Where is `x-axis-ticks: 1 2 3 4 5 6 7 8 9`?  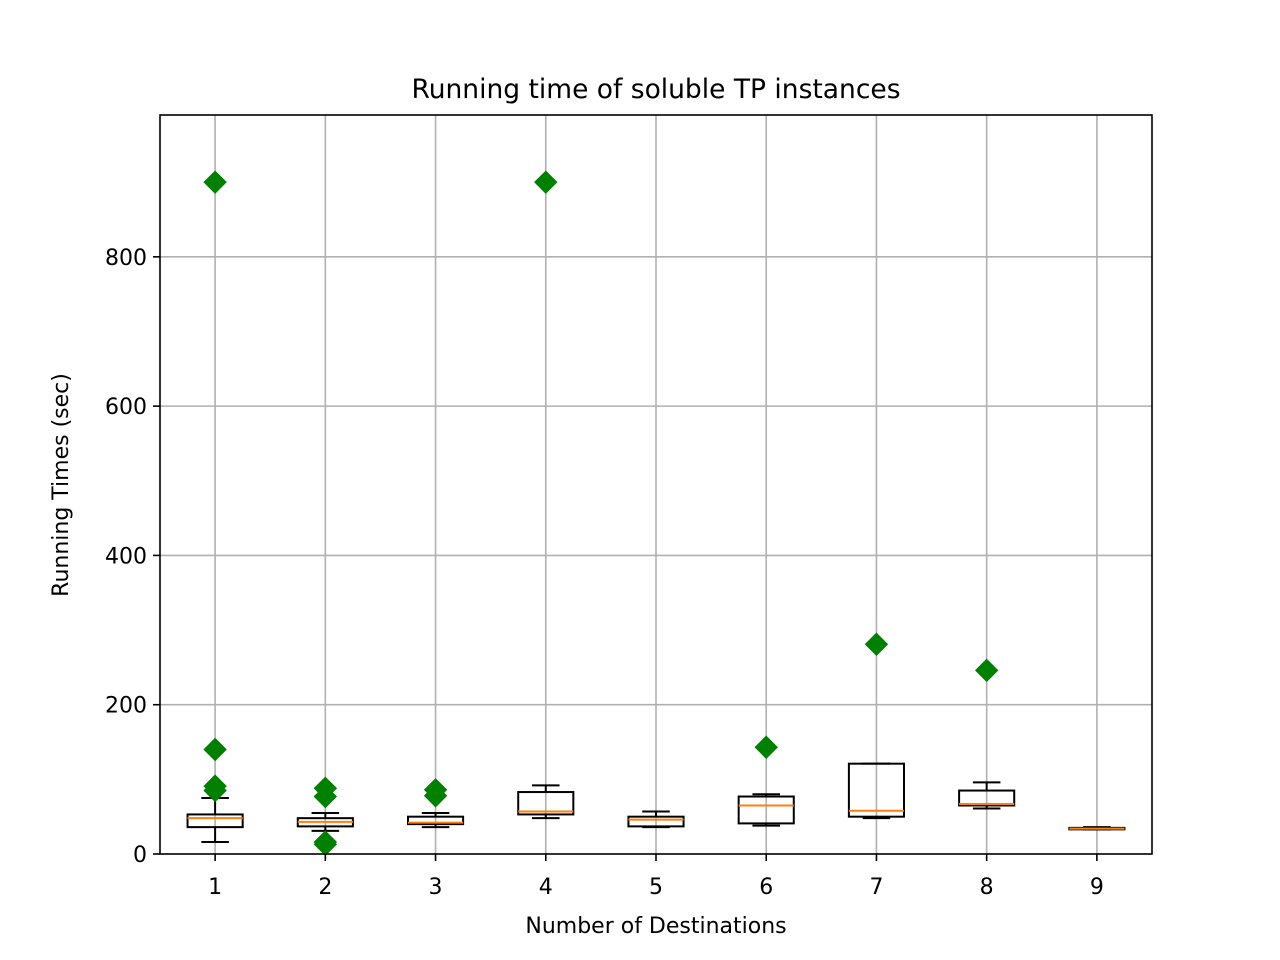
x-axis-ticks: 1 2 3 4 5 6 7 8 9 is located at coordinates (656, 877).